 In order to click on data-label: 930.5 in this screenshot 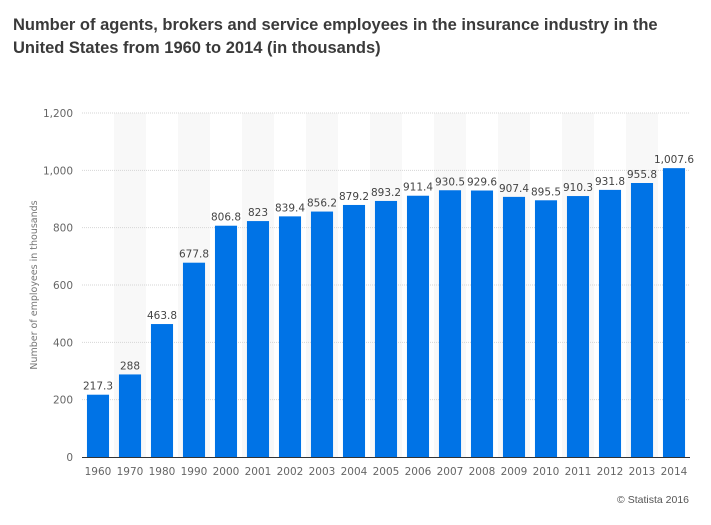, I will do `click(450, 182)`.